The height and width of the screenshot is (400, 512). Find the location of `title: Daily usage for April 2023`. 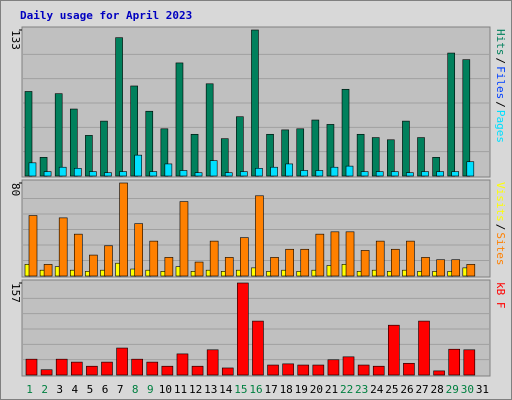

title: Daily usage for April 2023 is located at coordinates (106, 15).